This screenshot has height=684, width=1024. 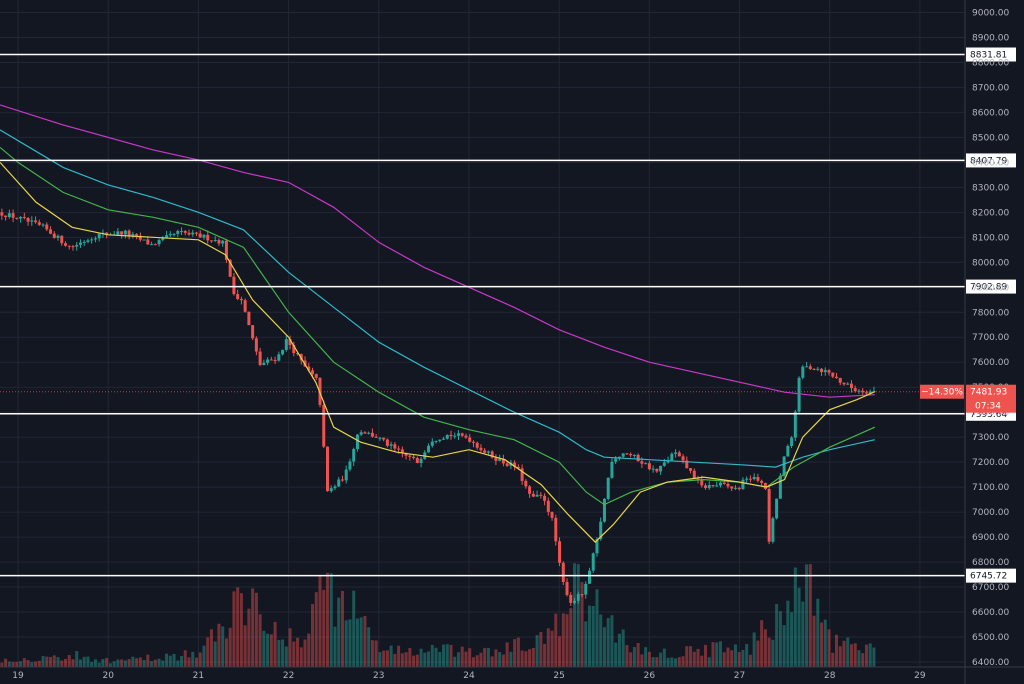 I want to click on price-tick-label: 8900.00, so click(x=990, y=38).